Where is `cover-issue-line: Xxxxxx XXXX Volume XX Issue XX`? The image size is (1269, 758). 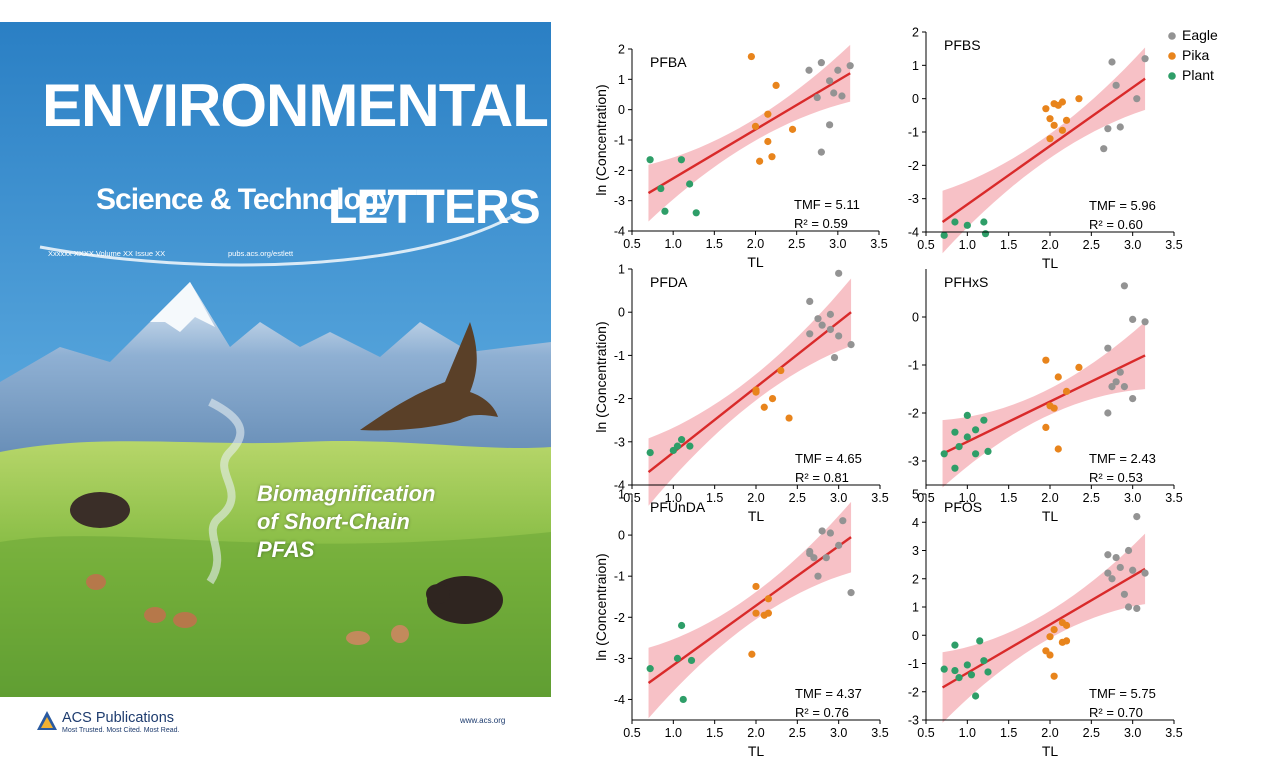
cover-issue-line: Xxxxxx XXXX Volume XX Issue XX is located at coordinates (106, 253).